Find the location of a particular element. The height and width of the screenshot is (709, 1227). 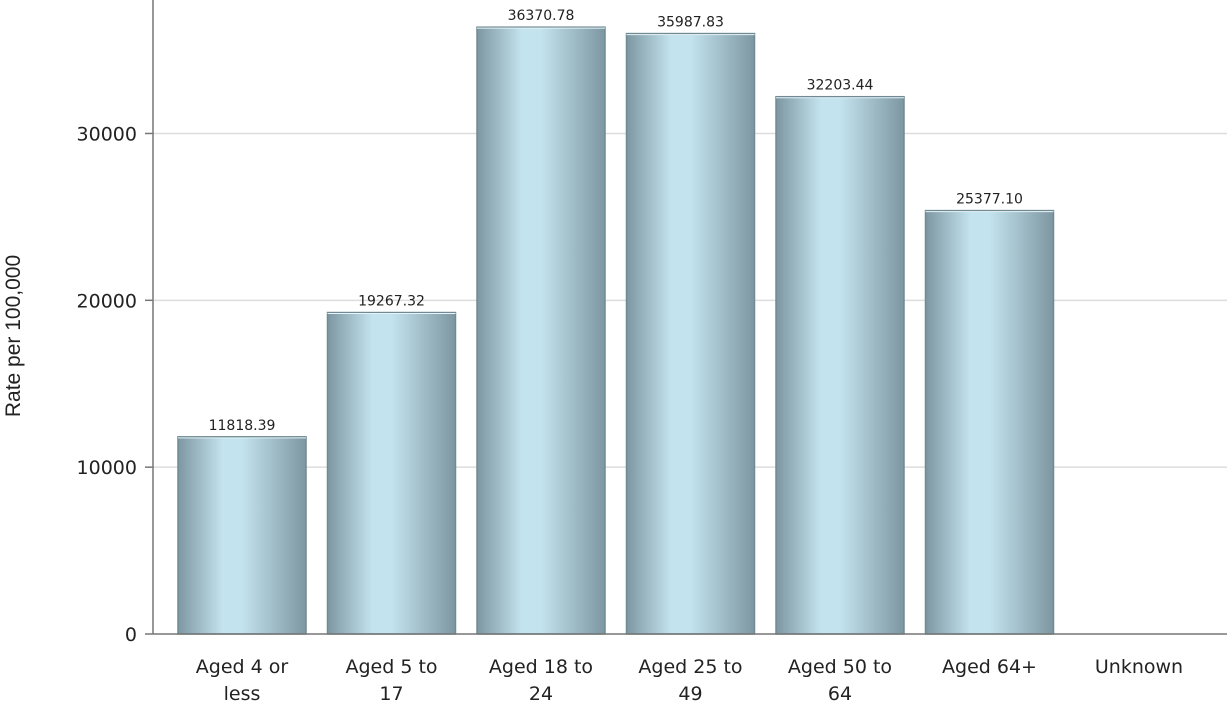

data-label-1: 19267.32 is located at coordinates (391, 302).